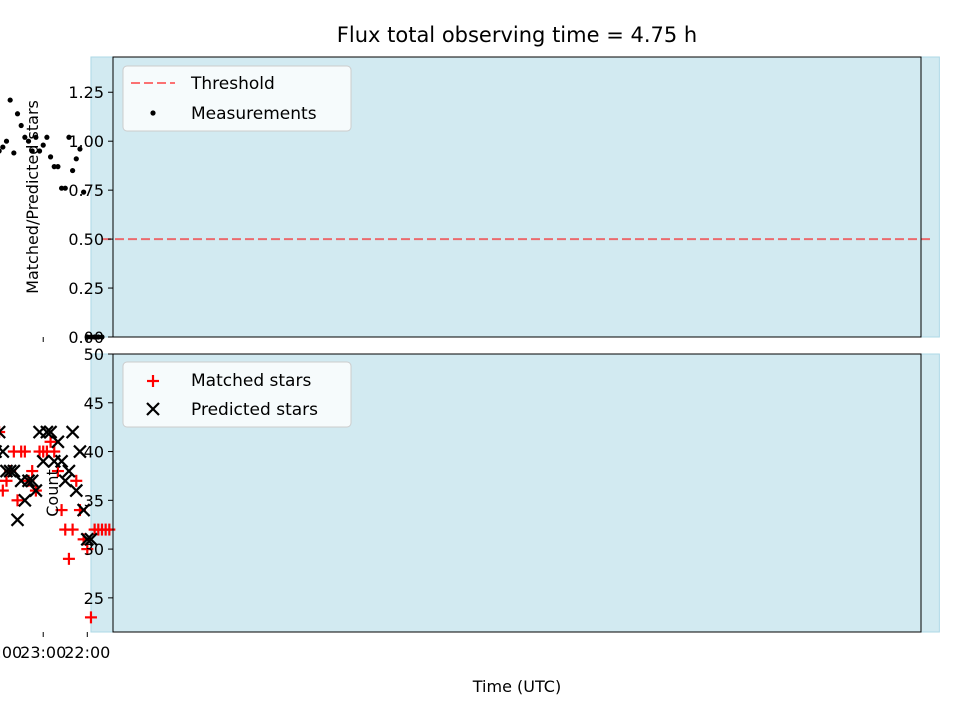  I want to click on top-y-axis-label: Matched/Predicted stars, so click(32, 197).